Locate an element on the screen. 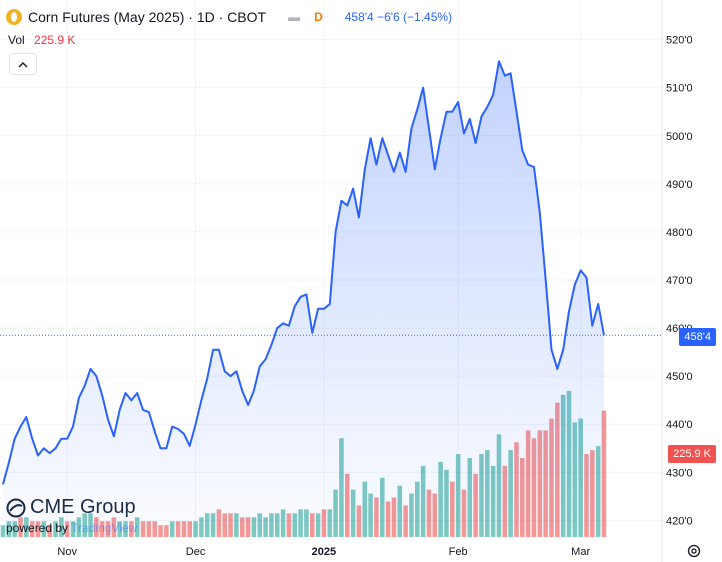 Image resolution: width=722 pixels, height=562 pixels. cme-globe-icon is located at coordinates (16, 507).